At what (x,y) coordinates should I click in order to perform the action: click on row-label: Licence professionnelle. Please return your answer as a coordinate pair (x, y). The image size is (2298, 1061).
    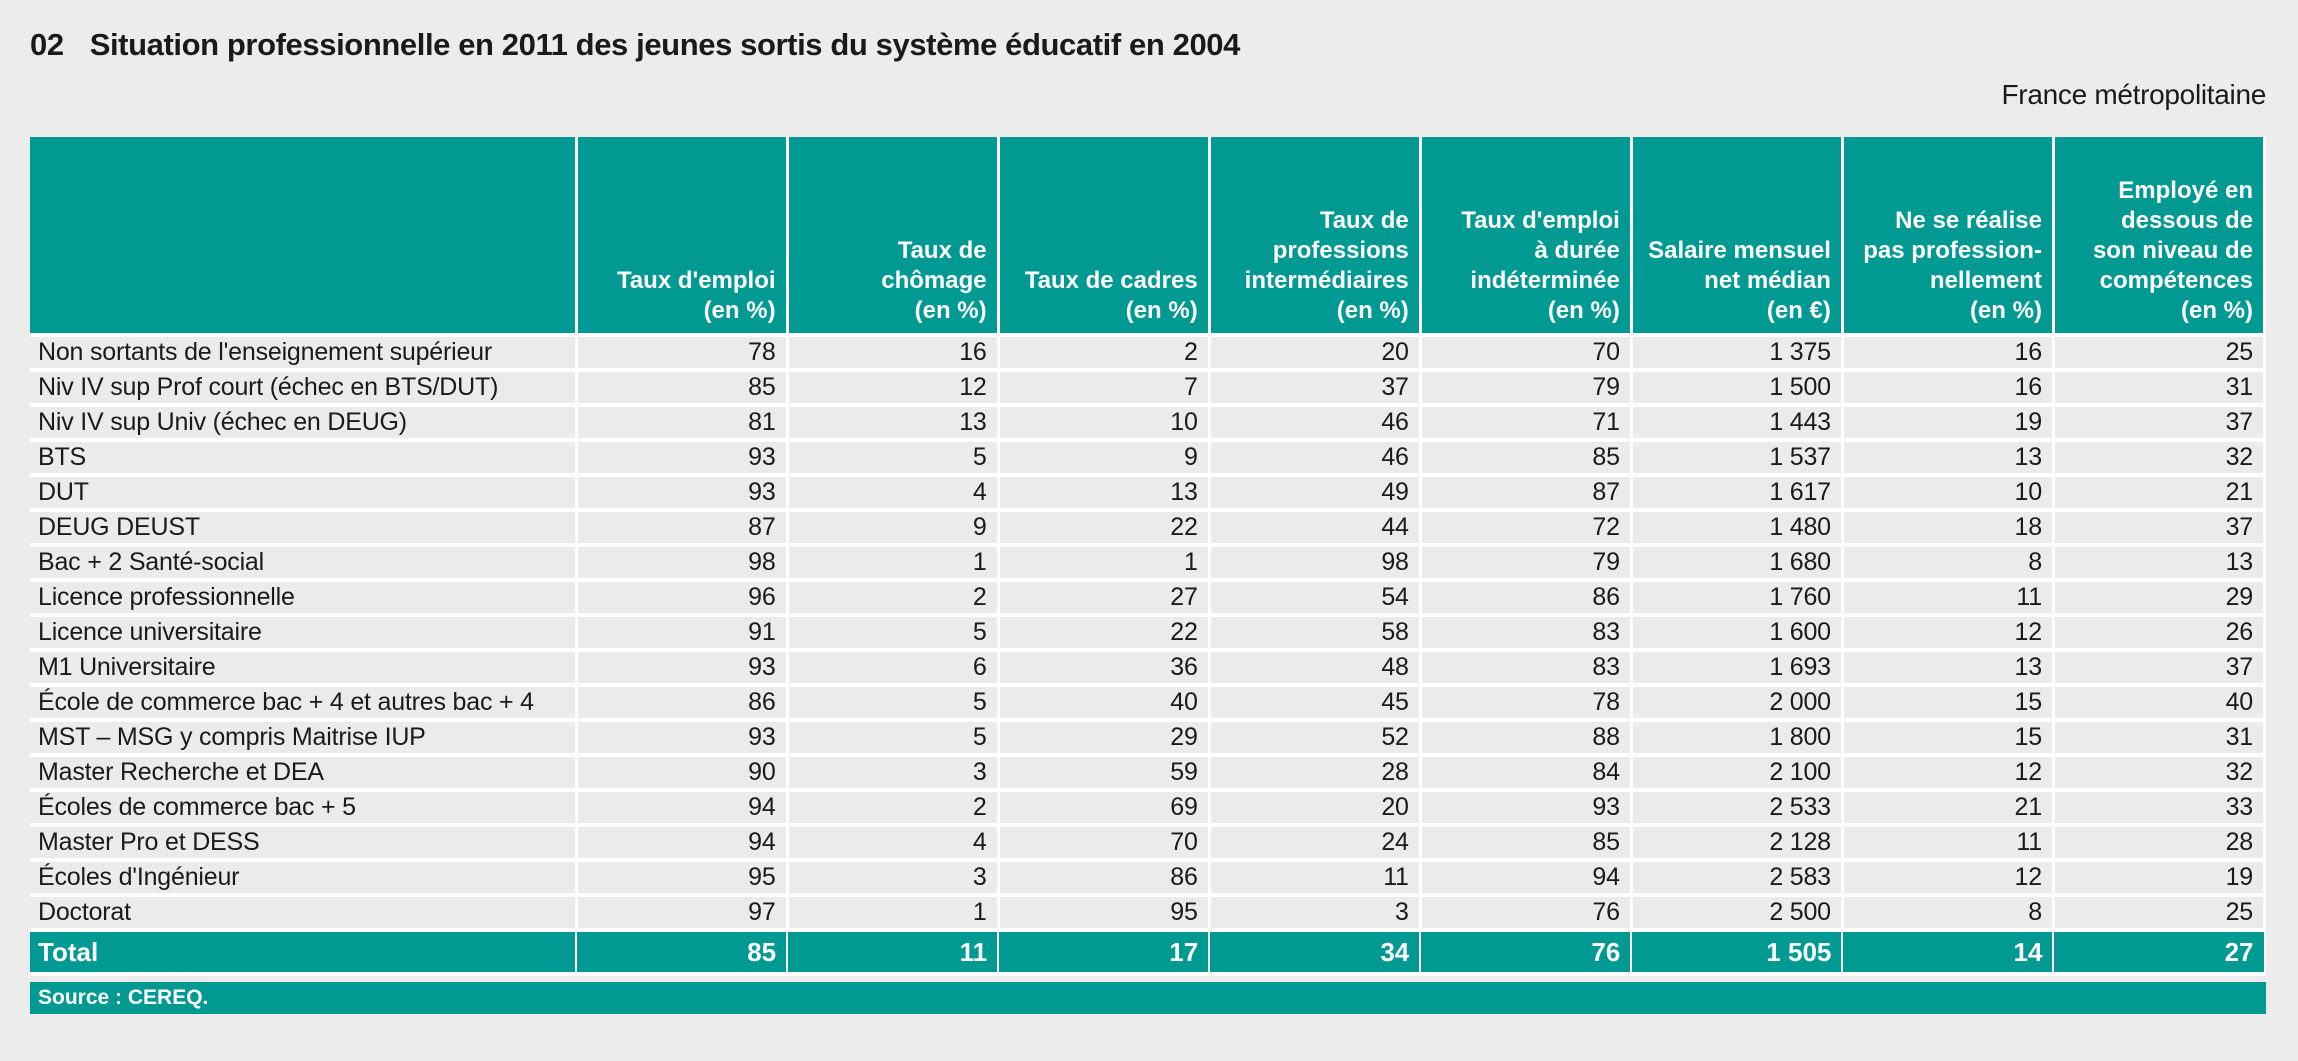
    Looking at the image, I should click on (304, 598).